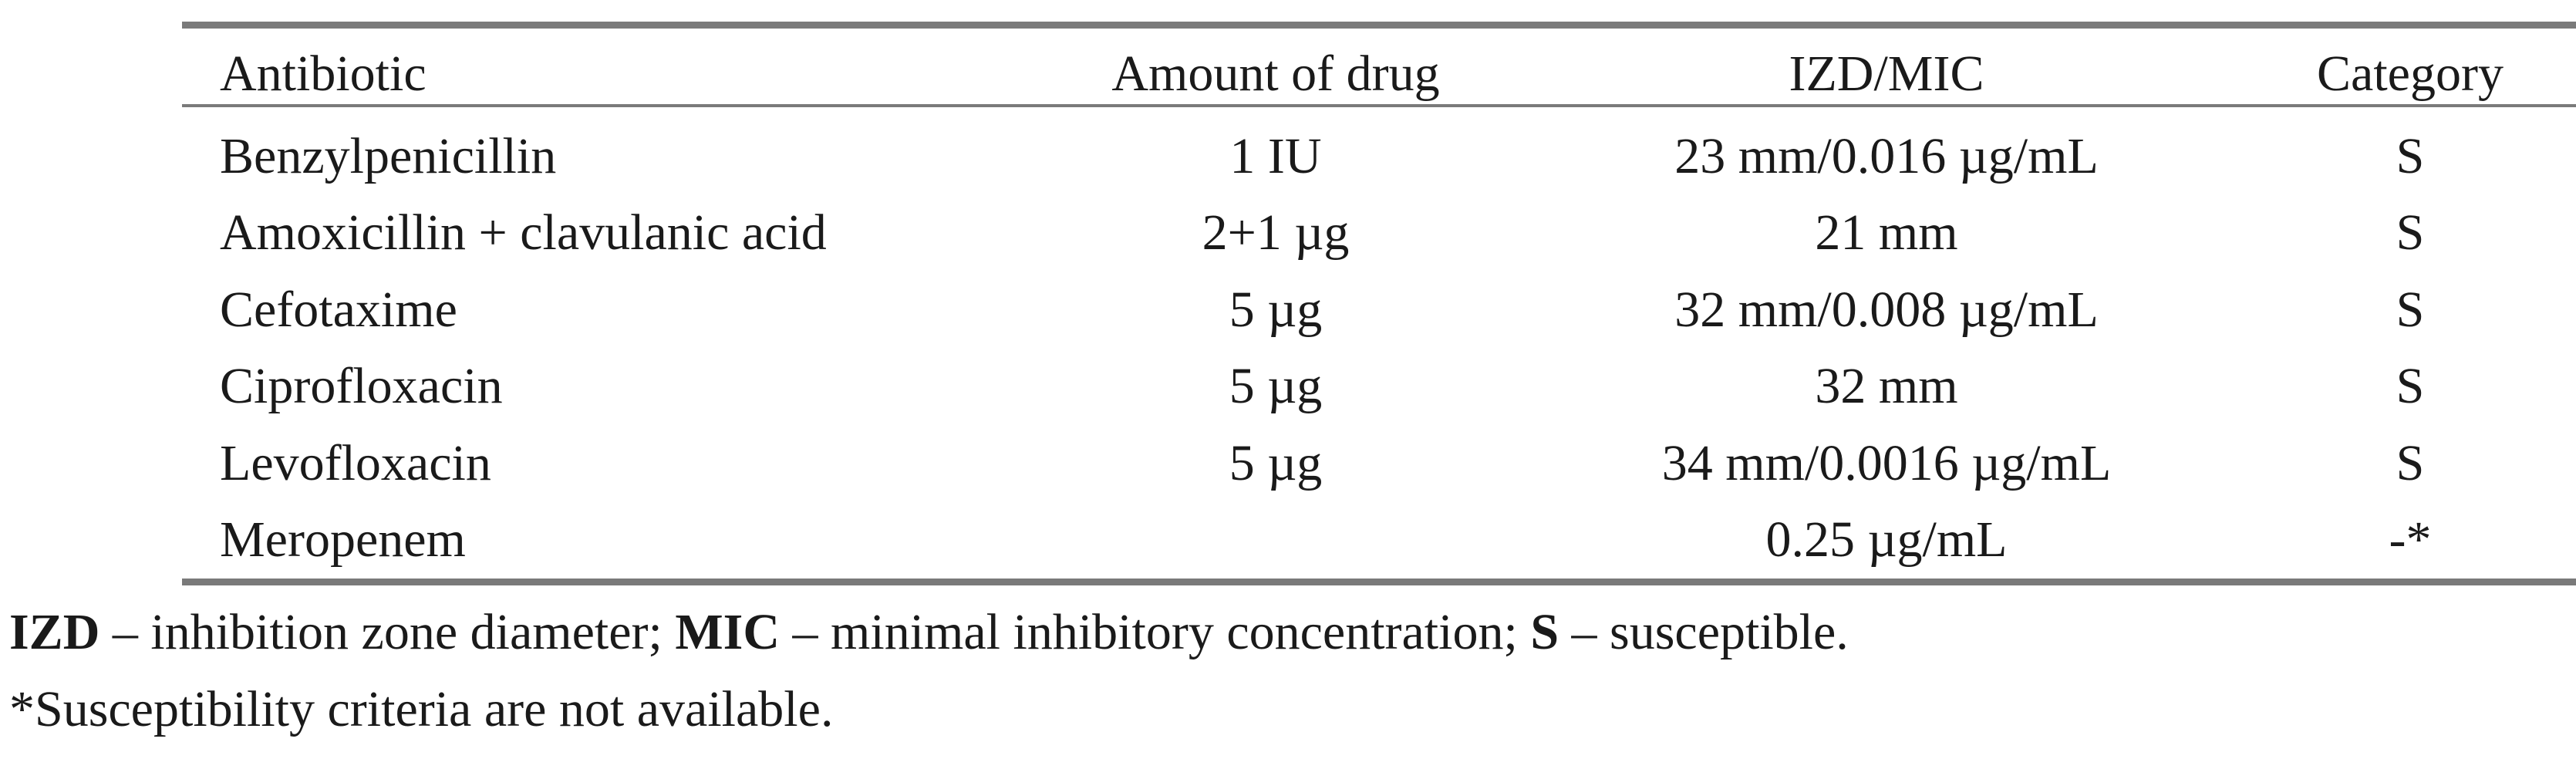 This screenshot has width=2576, height=759. Describe the element at coordinates (1544, 632) in the screenshot. I see `footnote-term: S` at that location.